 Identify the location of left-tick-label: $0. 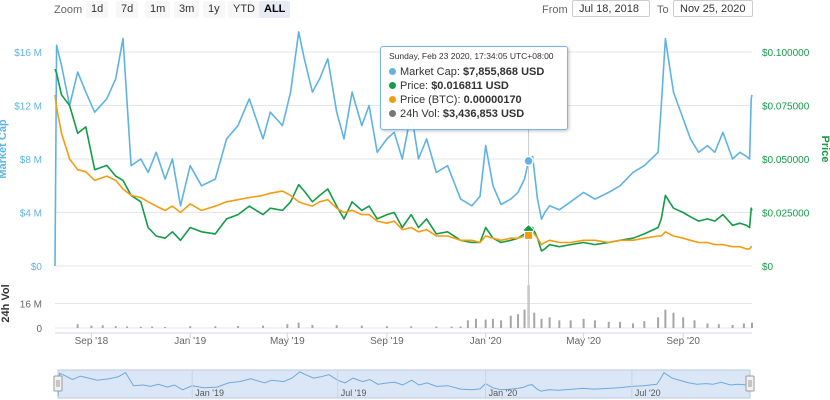
(37, 267).